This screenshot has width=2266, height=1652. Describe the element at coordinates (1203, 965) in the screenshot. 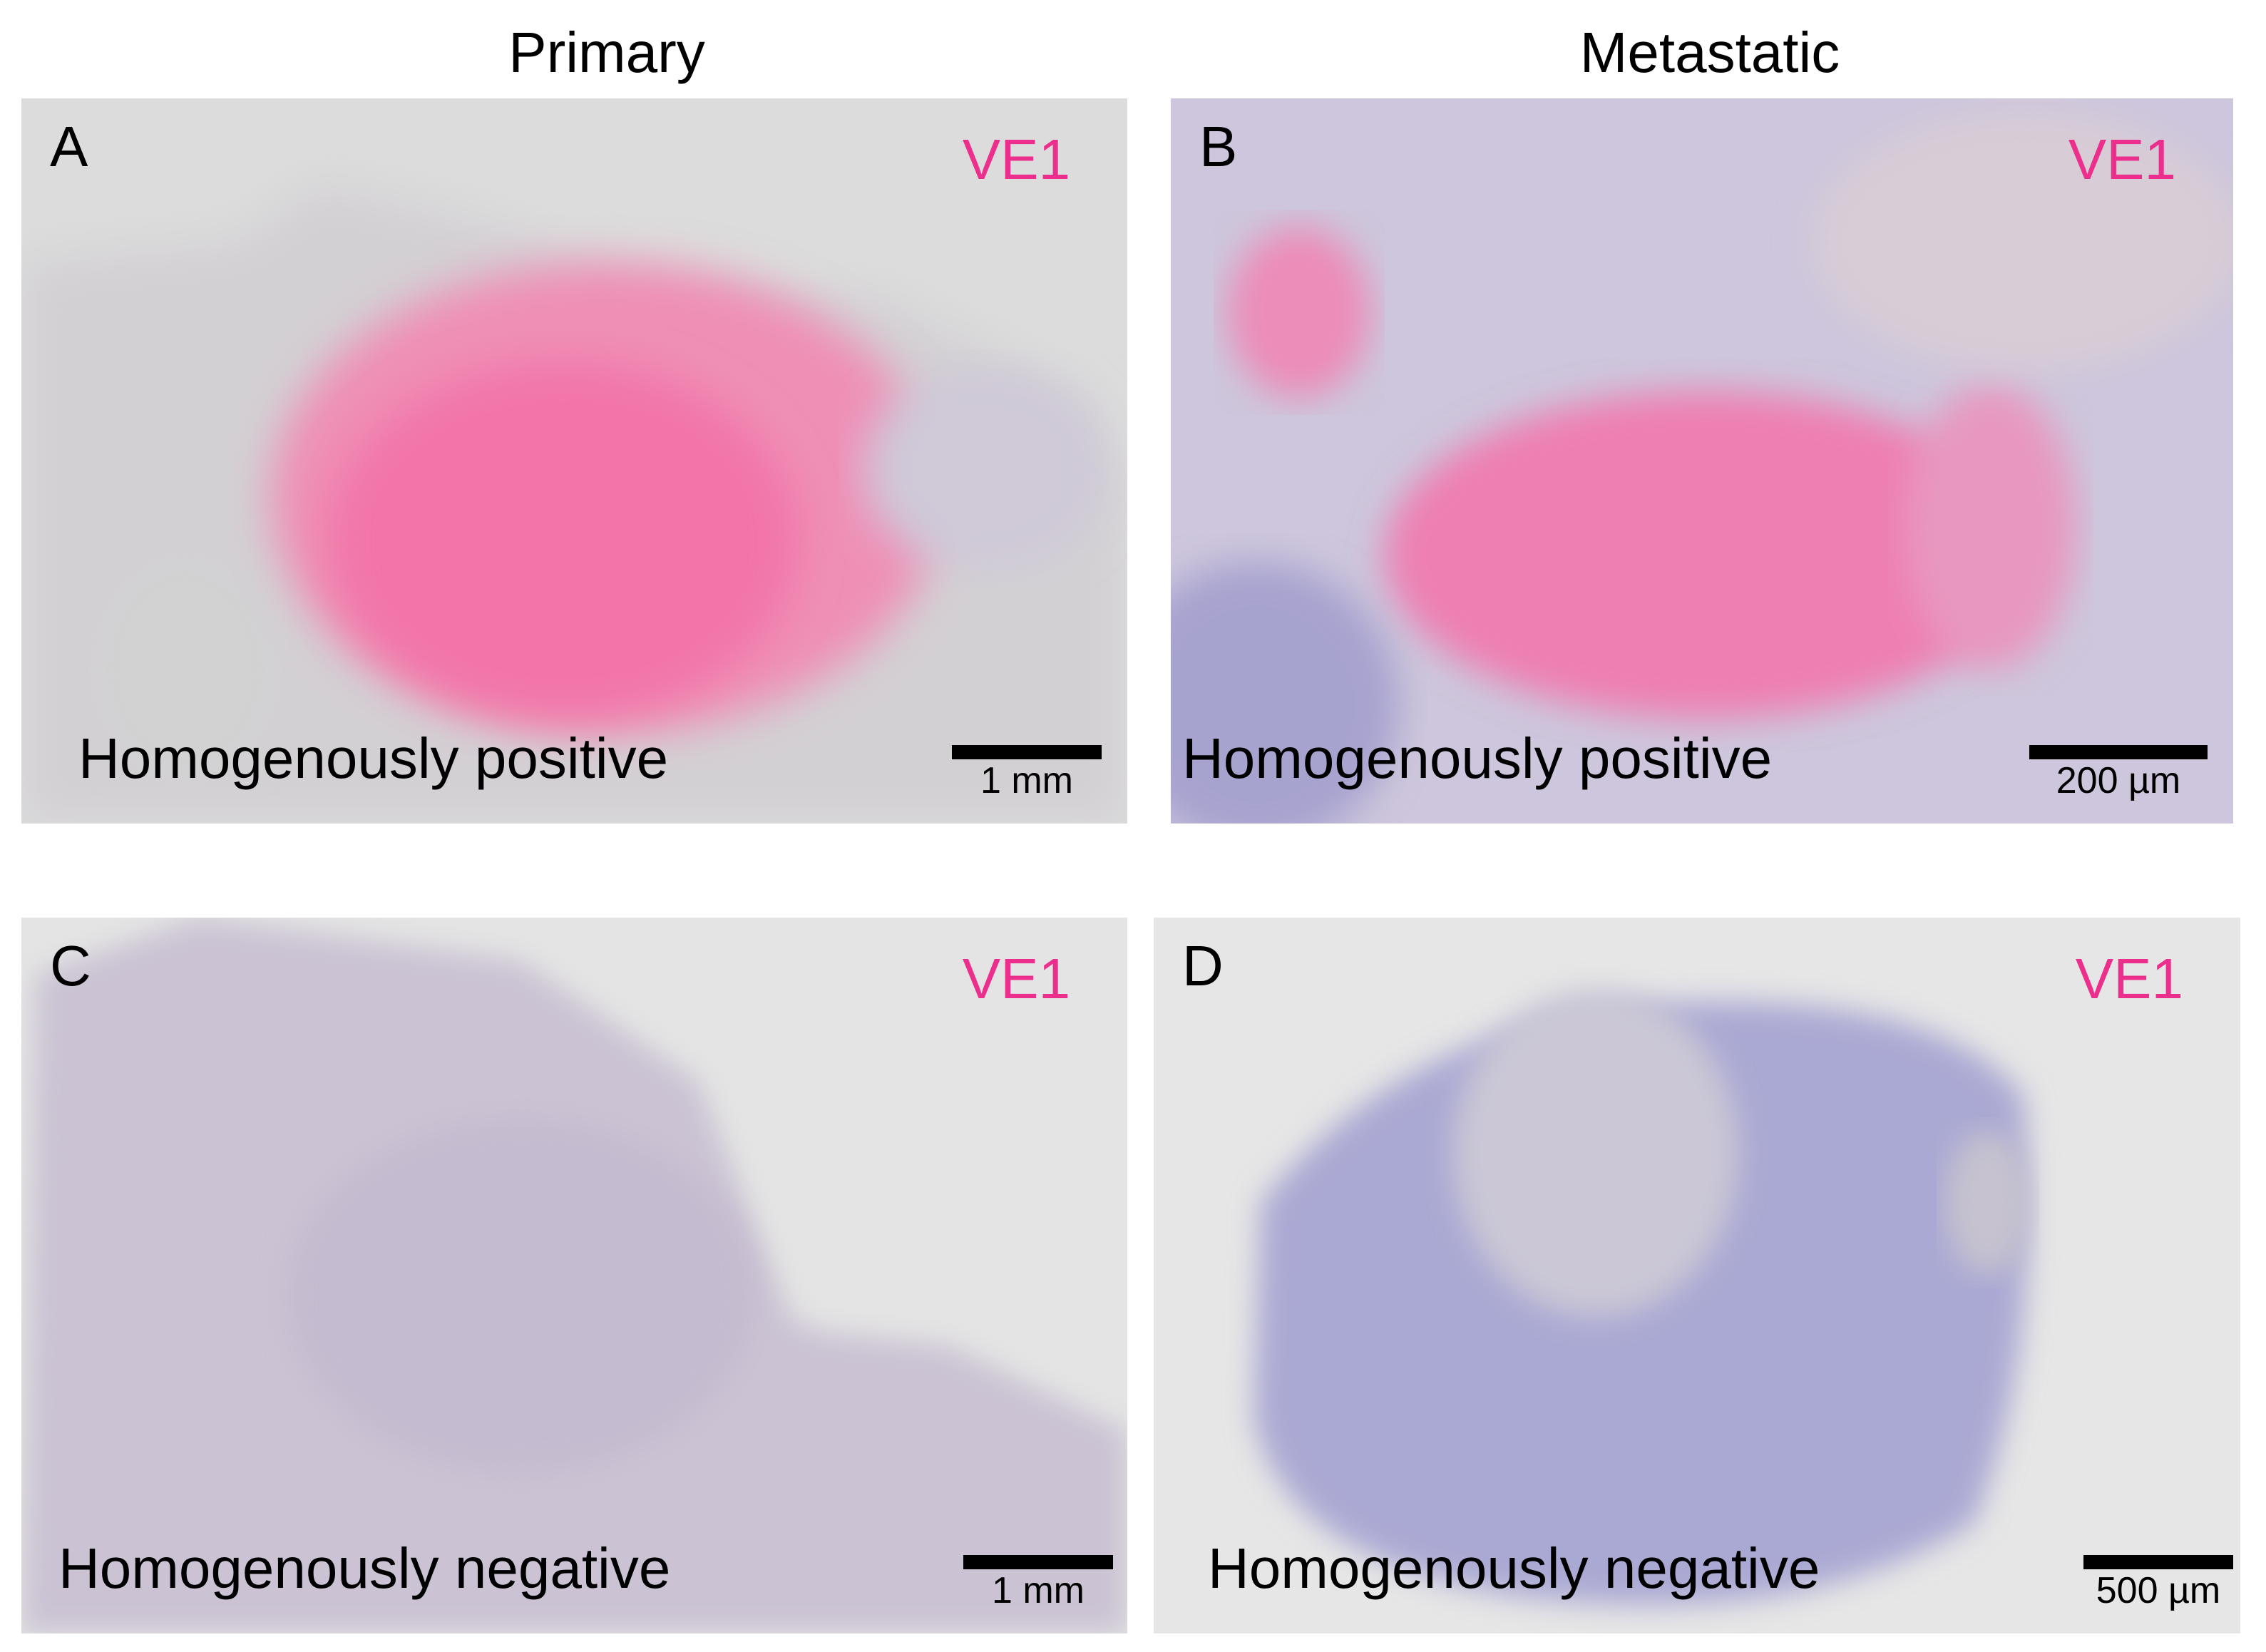

I see `panel-letter: D` at that location.